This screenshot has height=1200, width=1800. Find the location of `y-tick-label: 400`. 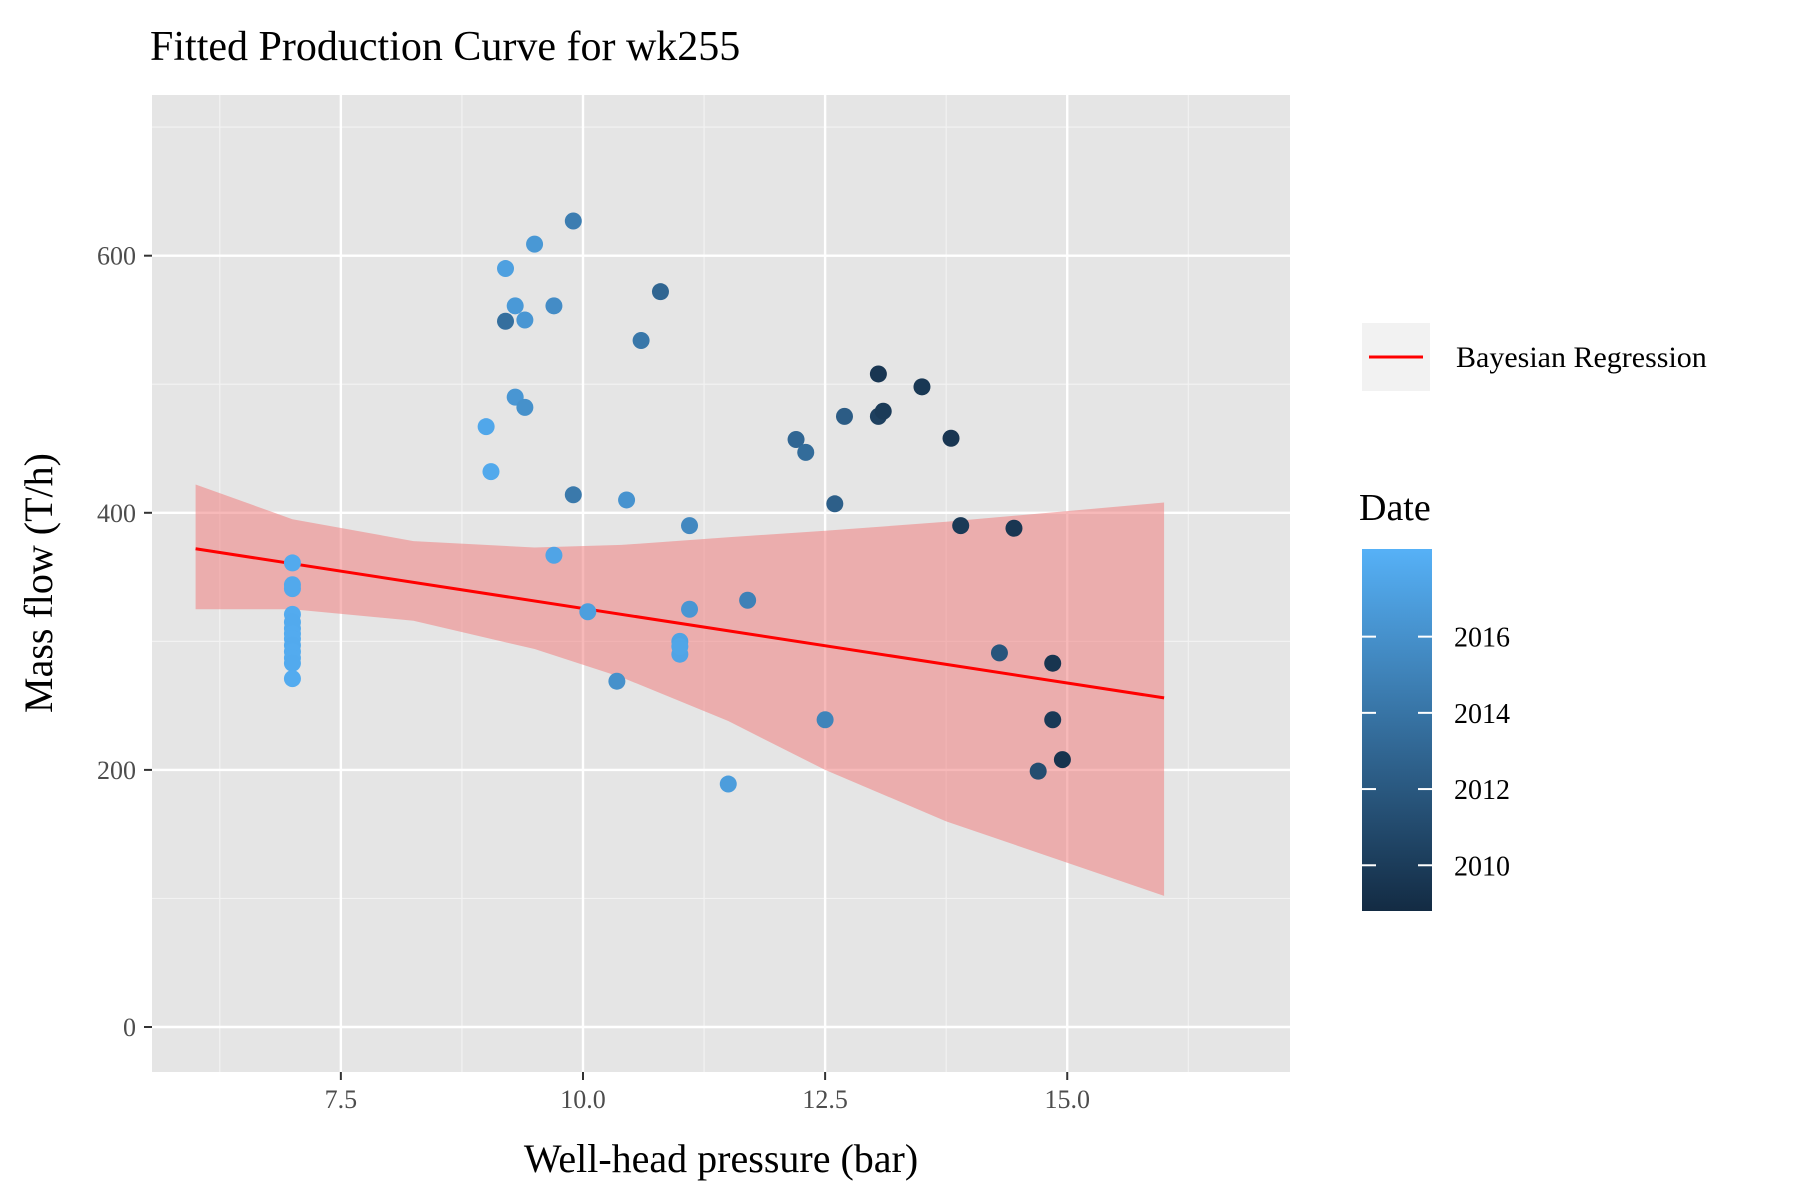

y-tick-label: 400 is located at coordinates (116, 513).